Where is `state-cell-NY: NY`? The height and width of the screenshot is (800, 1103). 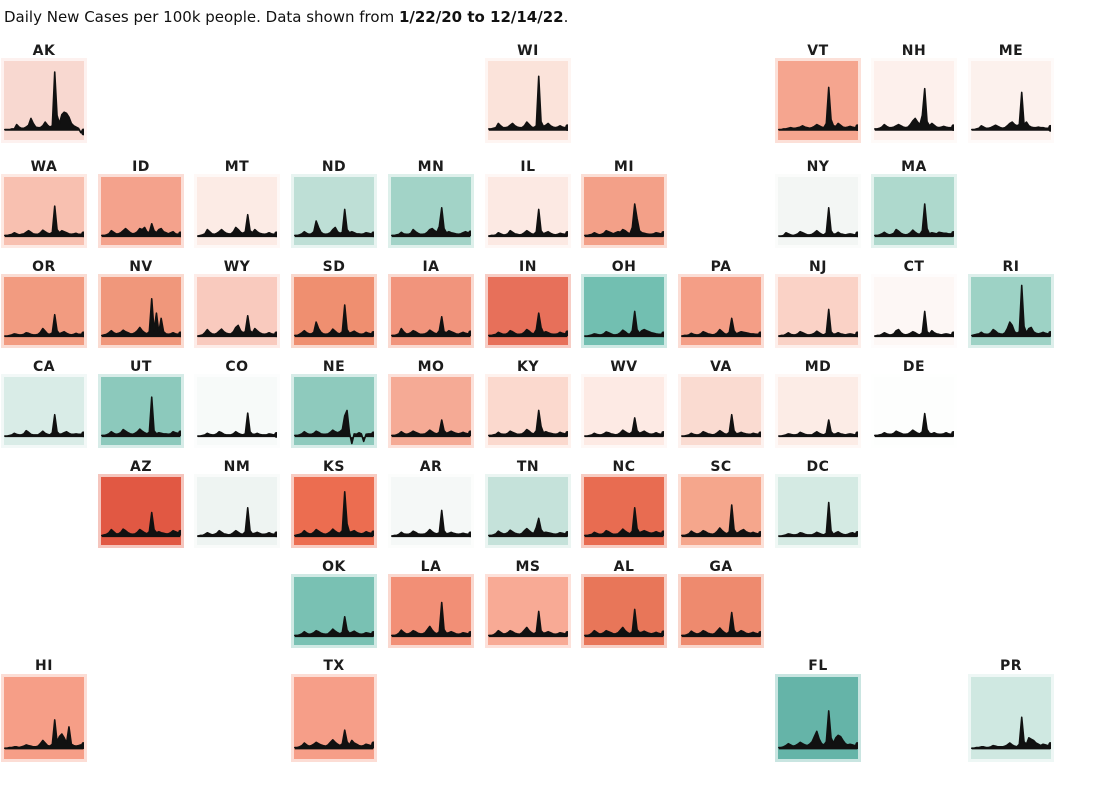 state-cell-NY: NY is located at coordinates (818, 202).